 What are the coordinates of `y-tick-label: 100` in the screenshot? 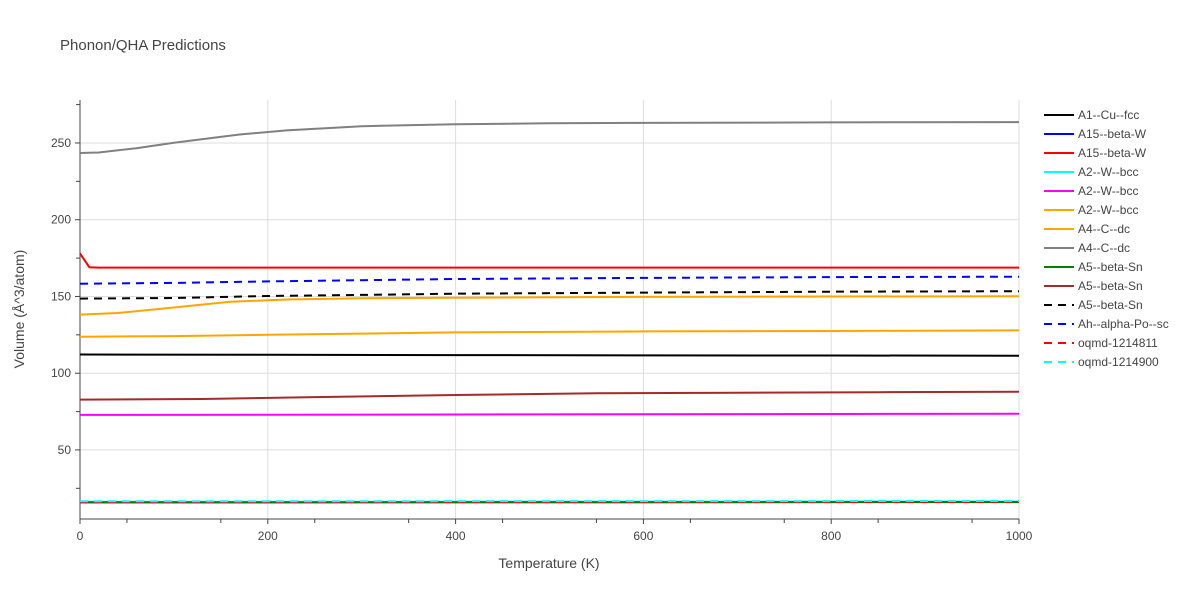 It's located at (61, 373).